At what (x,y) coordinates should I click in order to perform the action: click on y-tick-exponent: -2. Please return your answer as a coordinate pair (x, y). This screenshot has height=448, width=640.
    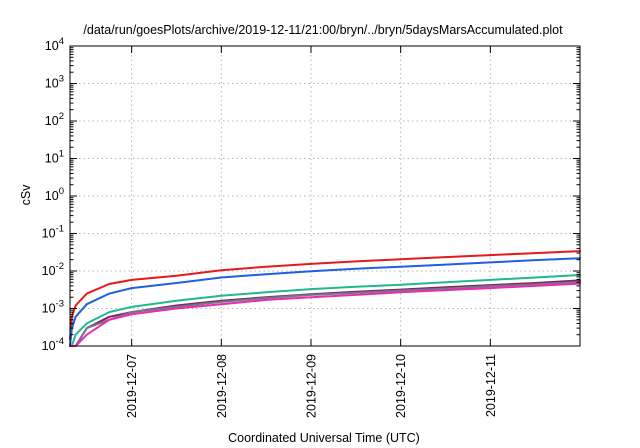
    Looking at the image, I should click on (60, 266).